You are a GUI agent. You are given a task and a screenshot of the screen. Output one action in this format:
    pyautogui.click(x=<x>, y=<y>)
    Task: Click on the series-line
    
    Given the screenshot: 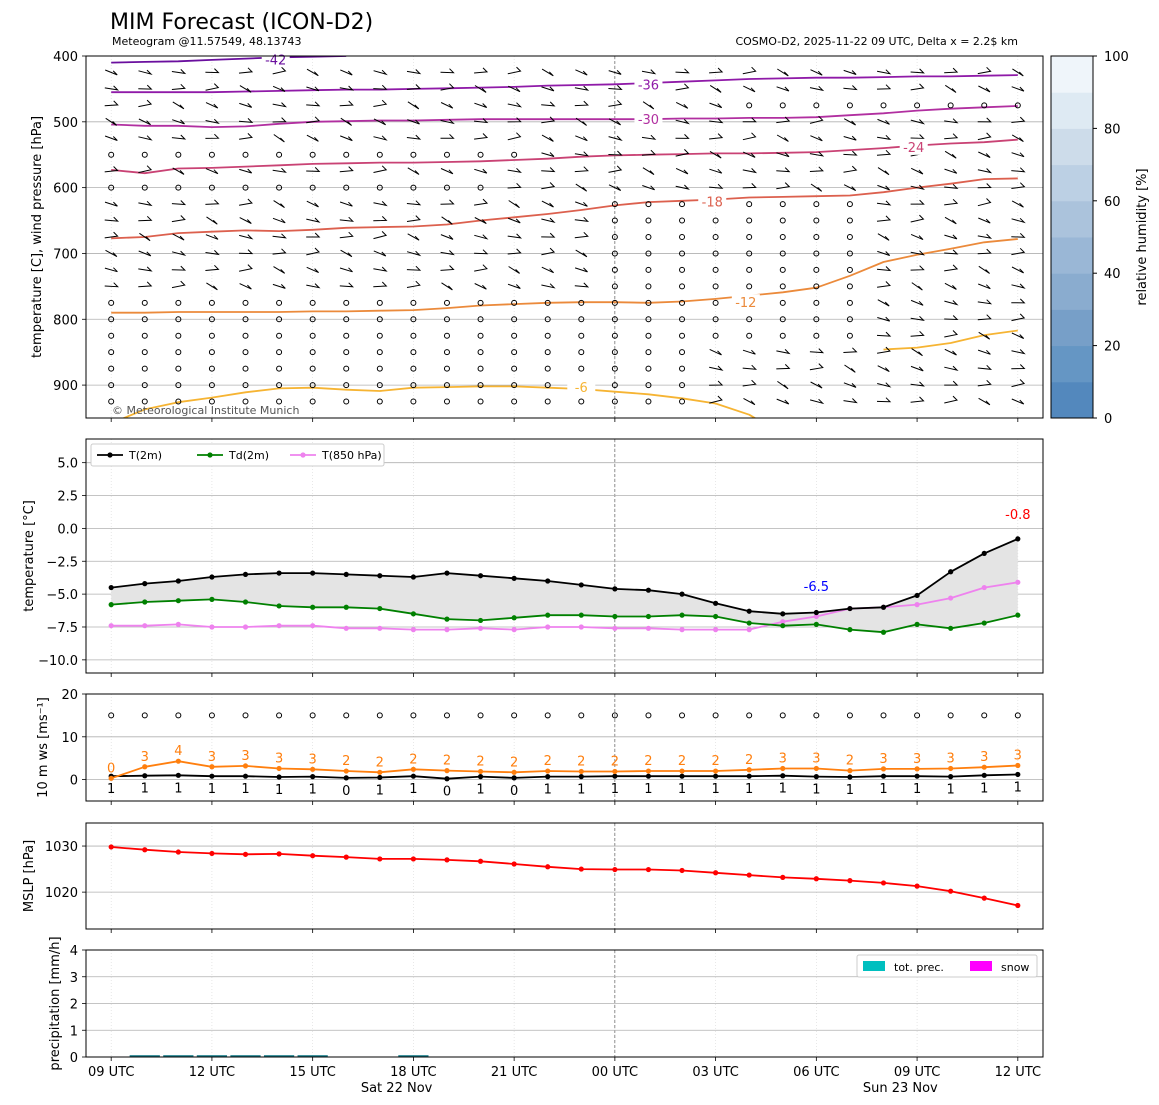 What is the action you would take?
    pyautogui.click(x=564, y=776)
    